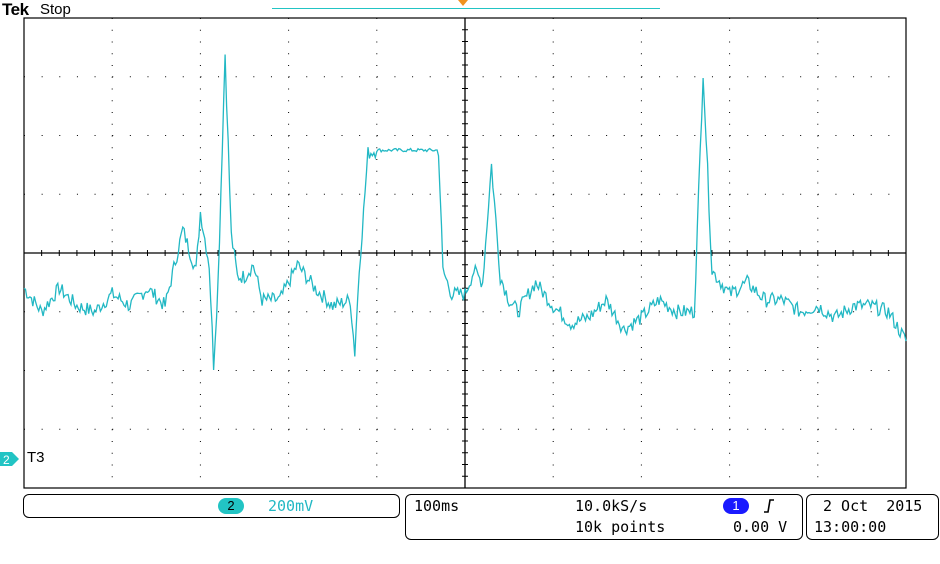 The width and height of the screenshot is (940, 564). Describe the element at coordinates (872, 517) in the screenshot. I see `datetime-box` at that location.